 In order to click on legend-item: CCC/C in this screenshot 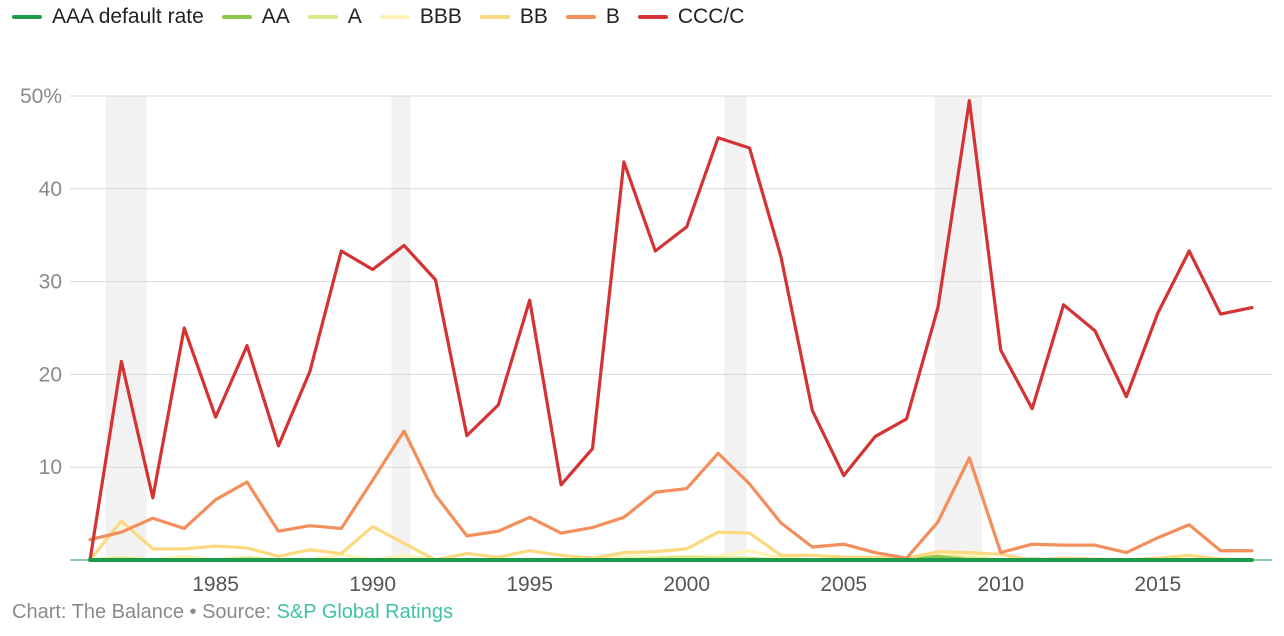, I will do `click(691, 17)`.